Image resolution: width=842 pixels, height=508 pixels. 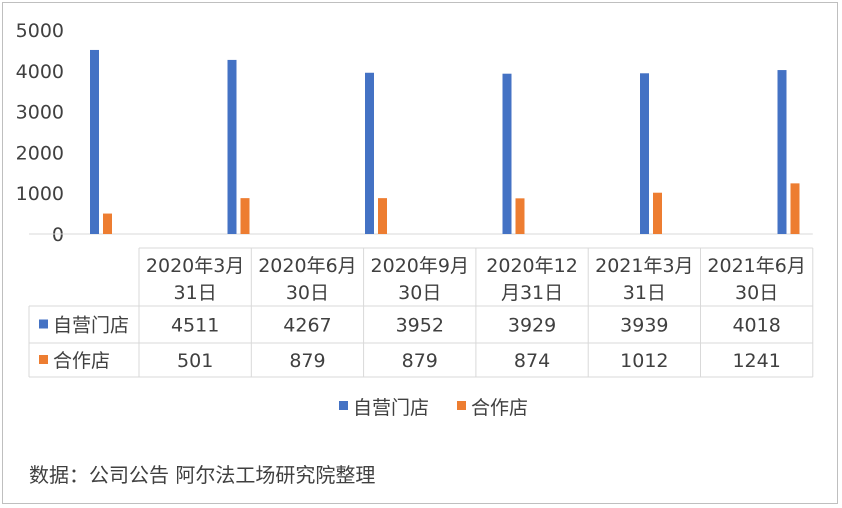 I want to click on x-tick-label: 2021年3月, so click(x=644, y=266).